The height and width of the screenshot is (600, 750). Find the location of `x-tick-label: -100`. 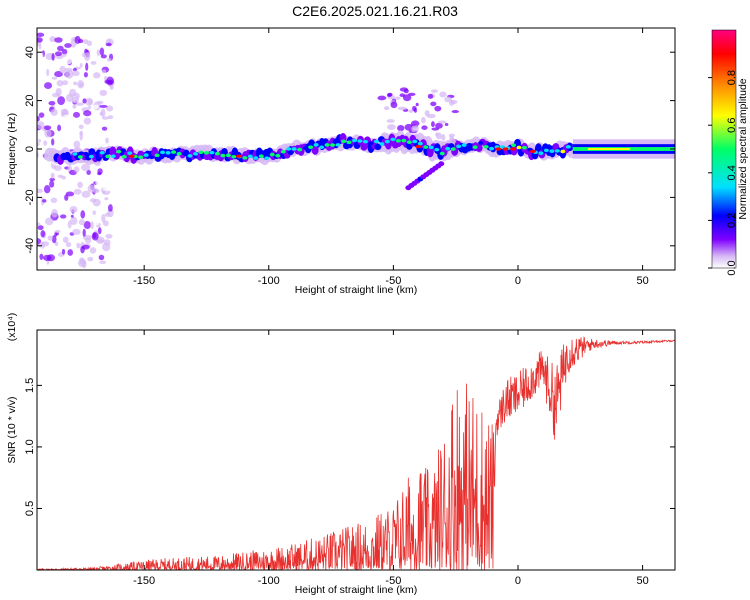

x-tick-label: -100 is located at coordinates (269, 281).